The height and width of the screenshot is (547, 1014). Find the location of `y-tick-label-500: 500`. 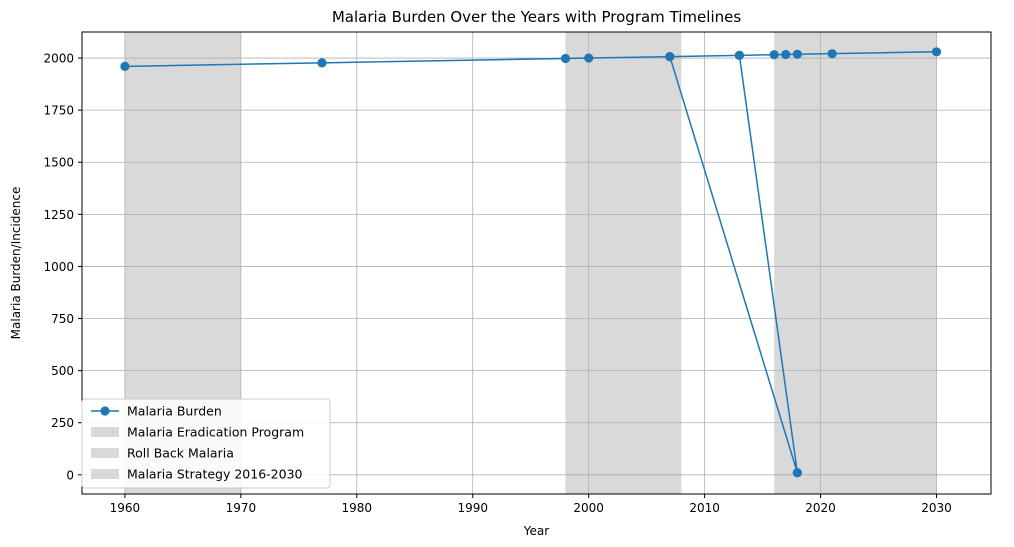

y-tick-label-500: 500 is located at coordinates (62, 371).